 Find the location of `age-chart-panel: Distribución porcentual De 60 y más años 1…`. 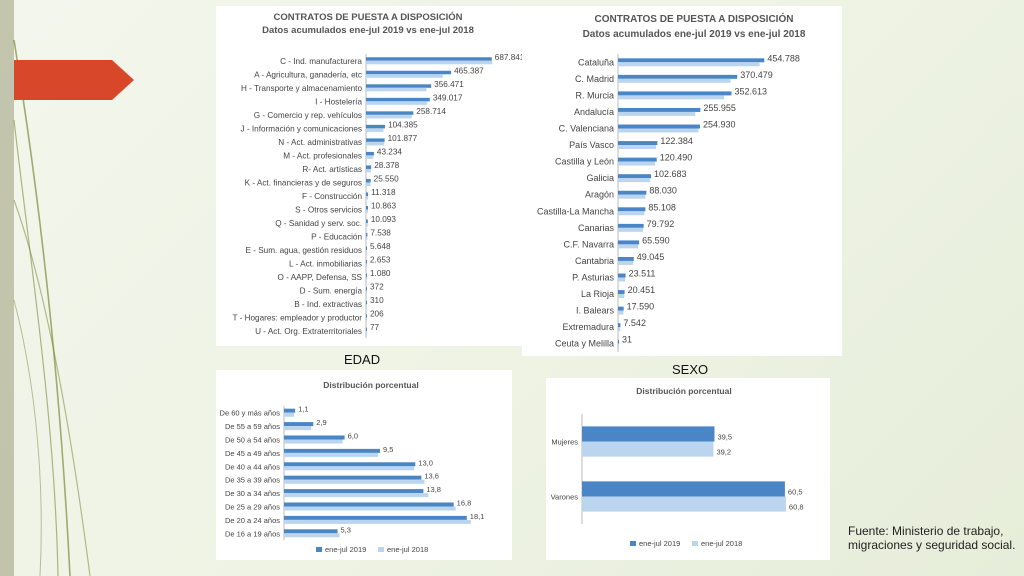

age-chart-panel: Distribución porcentual De 60 y más años 1… is located at coordinates (364, 465).